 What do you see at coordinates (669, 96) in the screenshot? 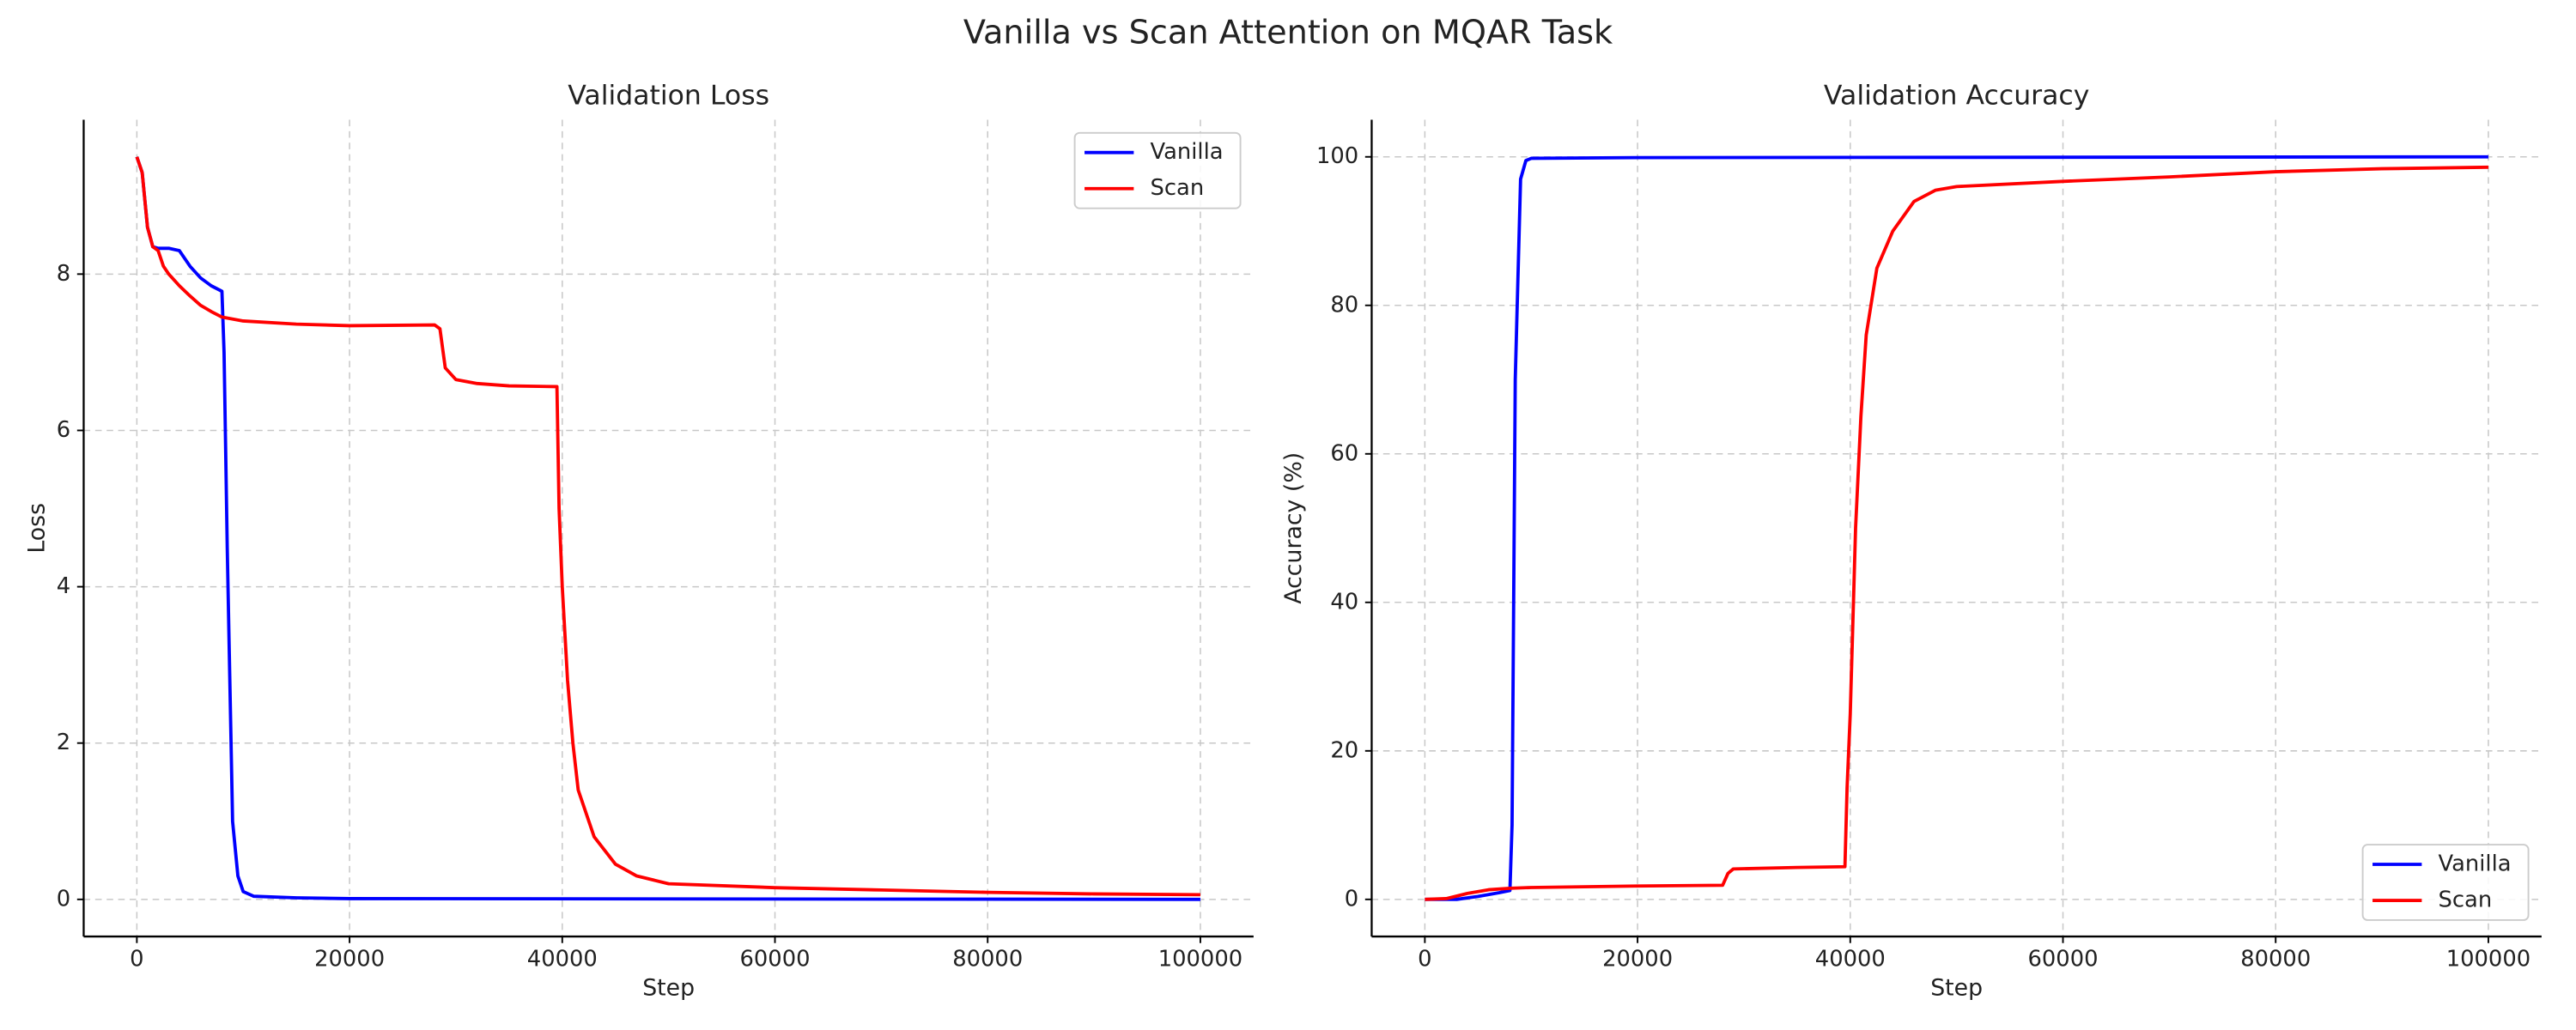
I see `subplot-title: Validation Loss` at bounding box center [669, 96].